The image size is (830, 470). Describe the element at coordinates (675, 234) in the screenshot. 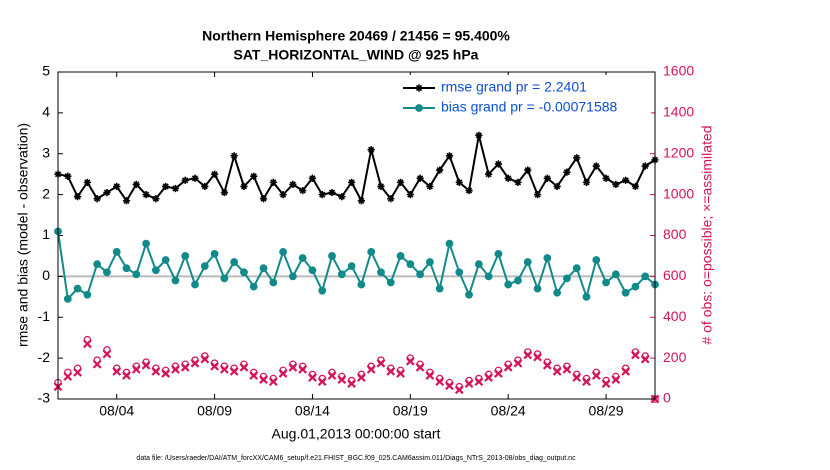

I see `y2-tick-label: 800` at that location.